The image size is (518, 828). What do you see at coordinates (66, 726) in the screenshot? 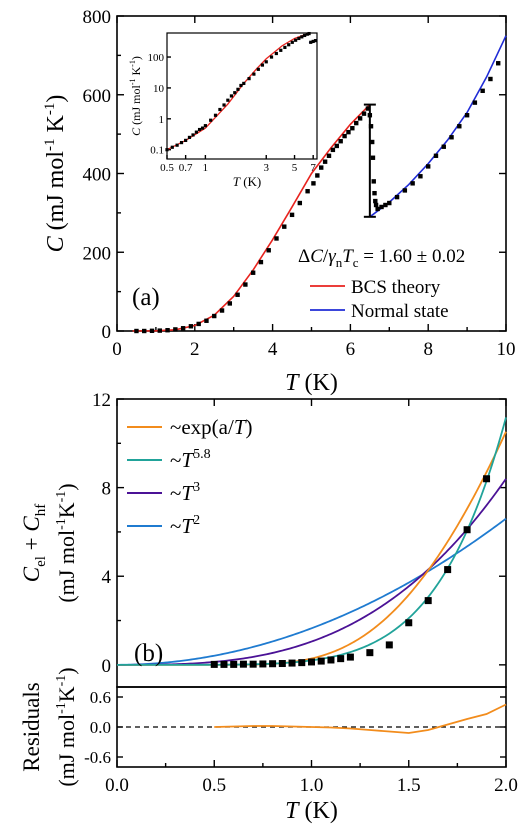
I see `residuals-y-label-line2: (mJ mol-1K-1)` at bounding box center [66, 726].